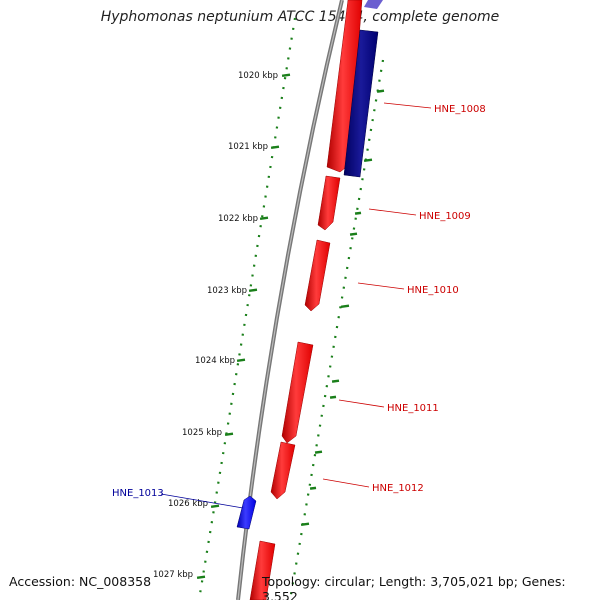 The height and width of the screenshot is (600, 600). What do you see at coordinates (188, 504) in the screenshot?
I see `tick-label: 1026 kbp` at bounding box center [188, 504].